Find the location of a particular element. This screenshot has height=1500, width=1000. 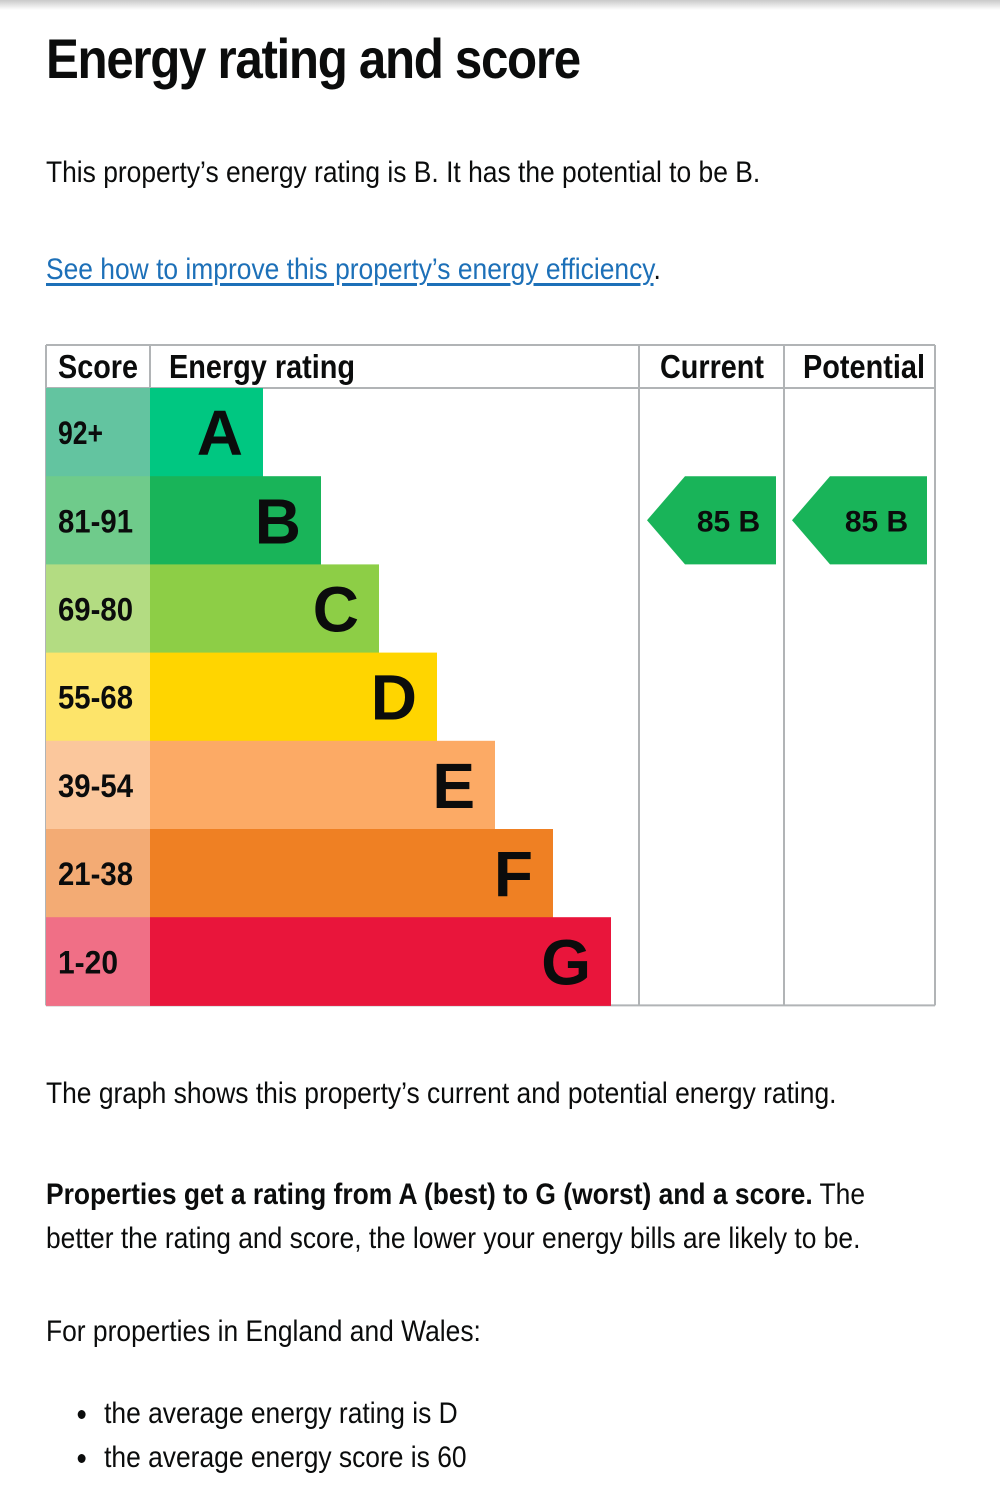

score-range-g: 1-20 is located at coordinates (88, 962).